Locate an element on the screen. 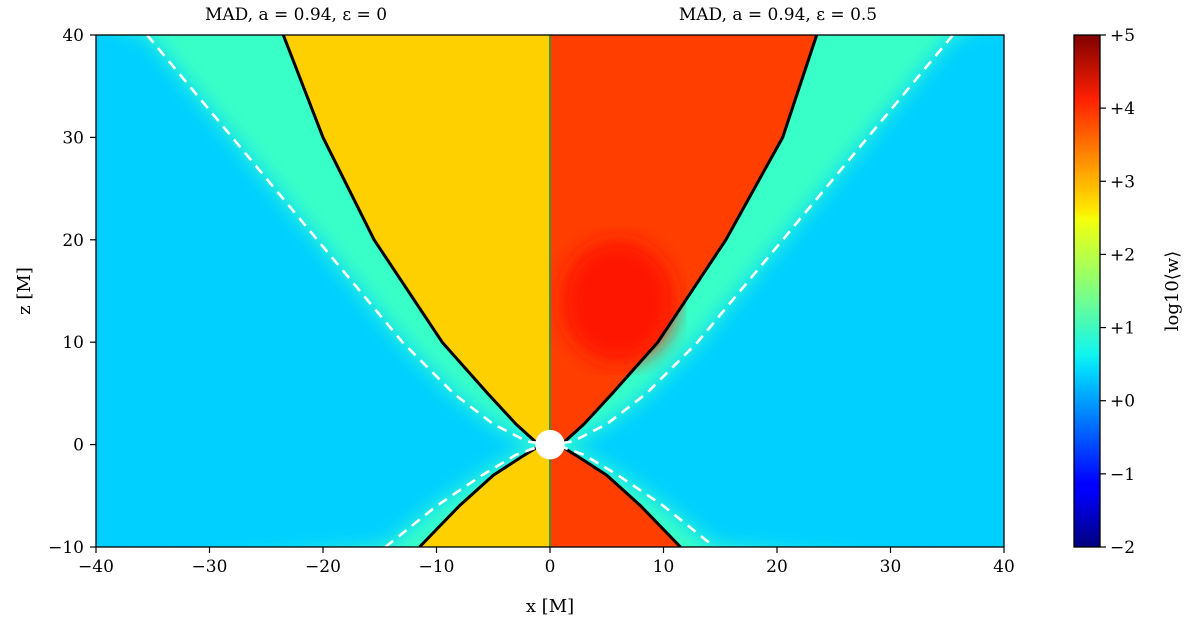 Image resolution: width=1200 pixels, height=622 pixels. right-panel-title: MAD, a = 0.94, ε = 0.5 is located at coordinates (778, 15).